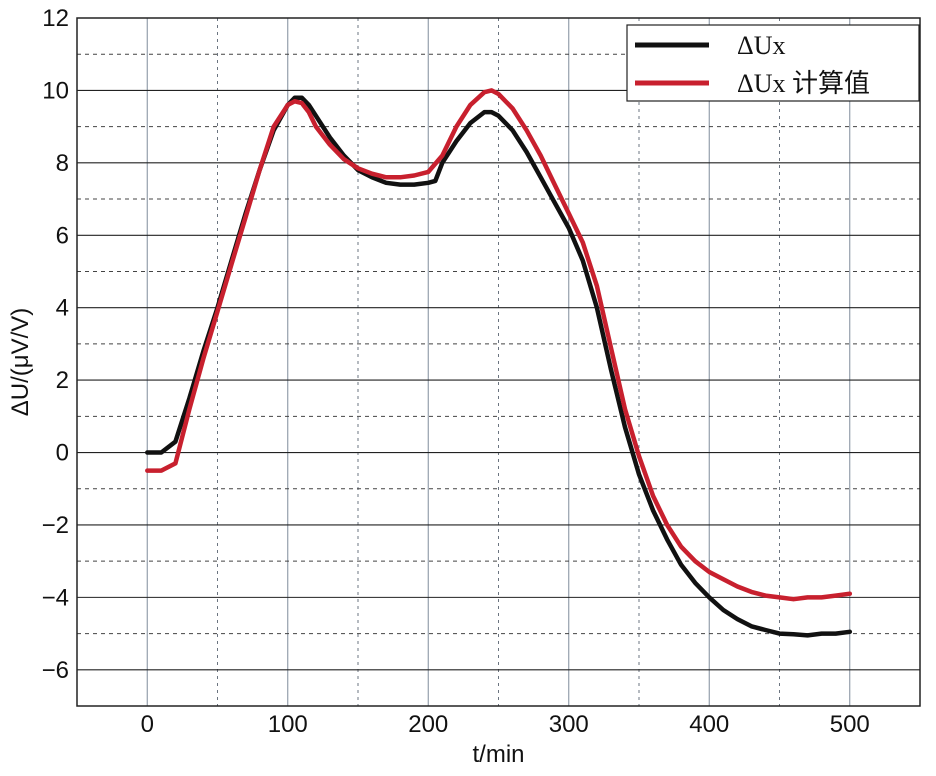 The height and width of the screenshot is (776, 936). I want to click on y-tick-label: 12, so click(55, 18).